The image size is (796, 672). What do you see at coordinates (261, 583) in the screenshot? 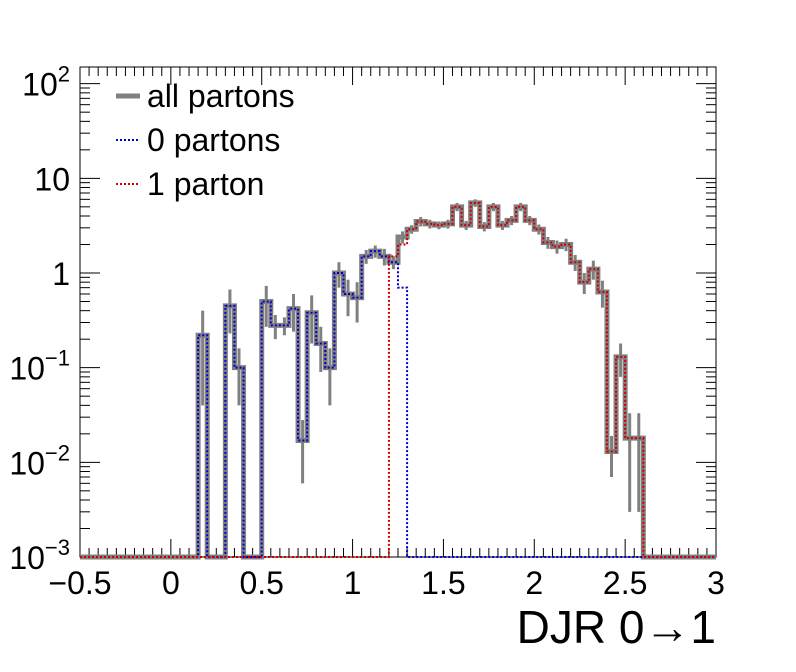
I see `x-tick-label: 0.5` at bounding box center [261, 583].